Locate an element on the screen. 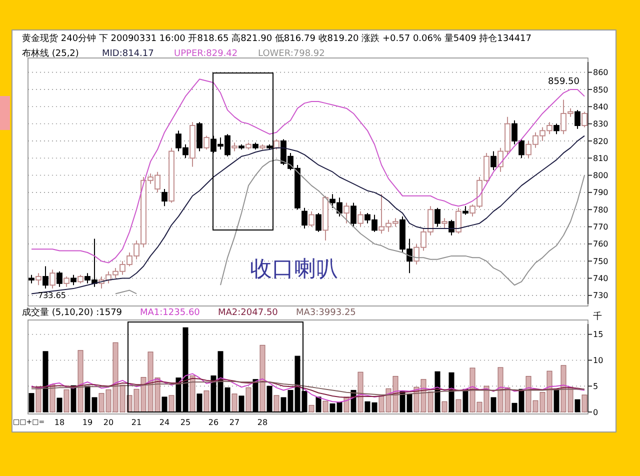 The width and height of the screenshot is (640, 476). x-tick-label: 20 is located at coordinates (108, 422).